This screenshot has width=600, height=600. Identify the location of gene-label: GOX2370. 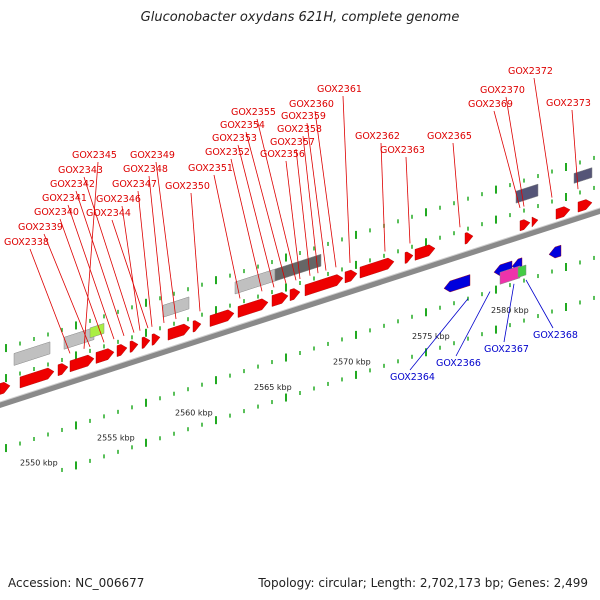
(502, 90).